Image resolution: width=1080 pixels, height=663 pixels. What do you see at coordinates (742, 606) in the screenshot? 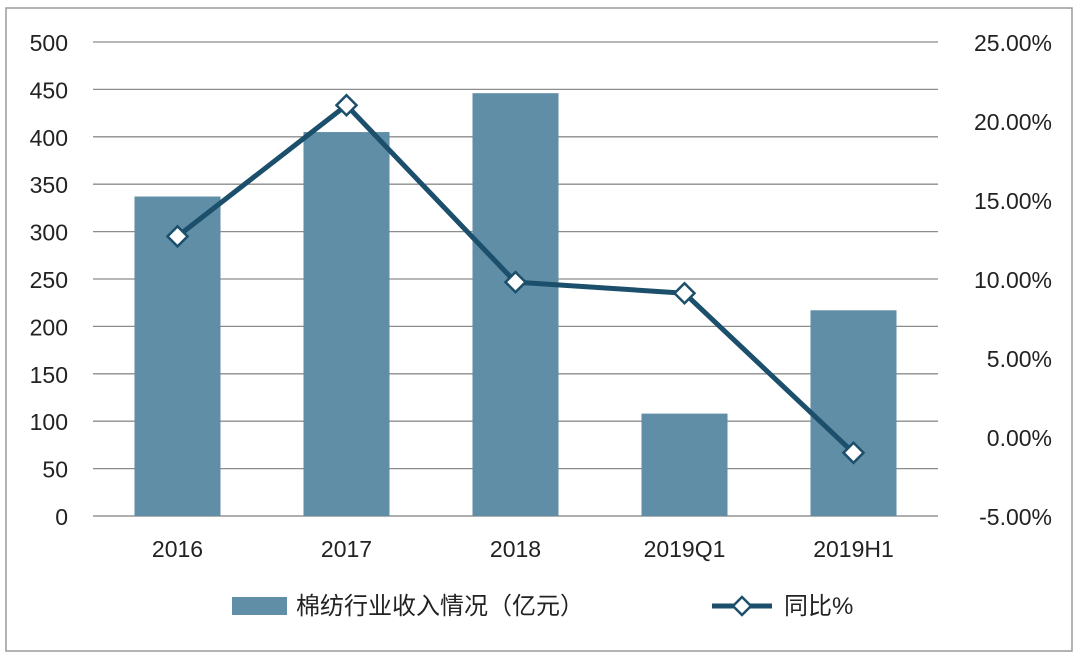
I see `legend-marker-icon` at bounding box center [742, 606].